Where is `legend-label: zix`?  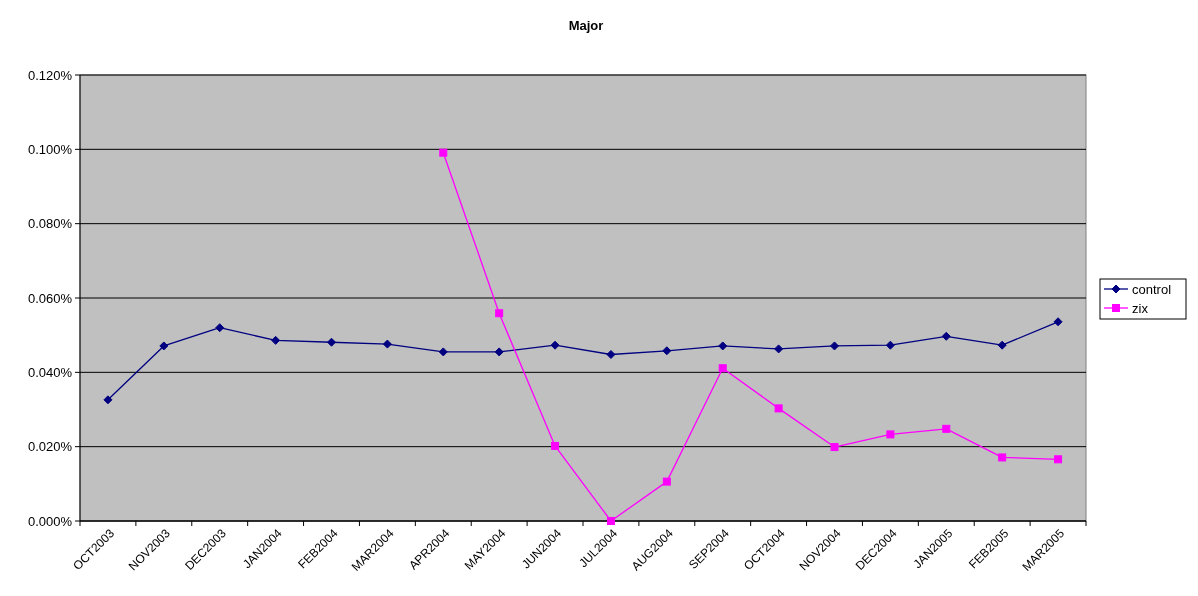 legend-label: zix is located at coordinates (1140, 308).